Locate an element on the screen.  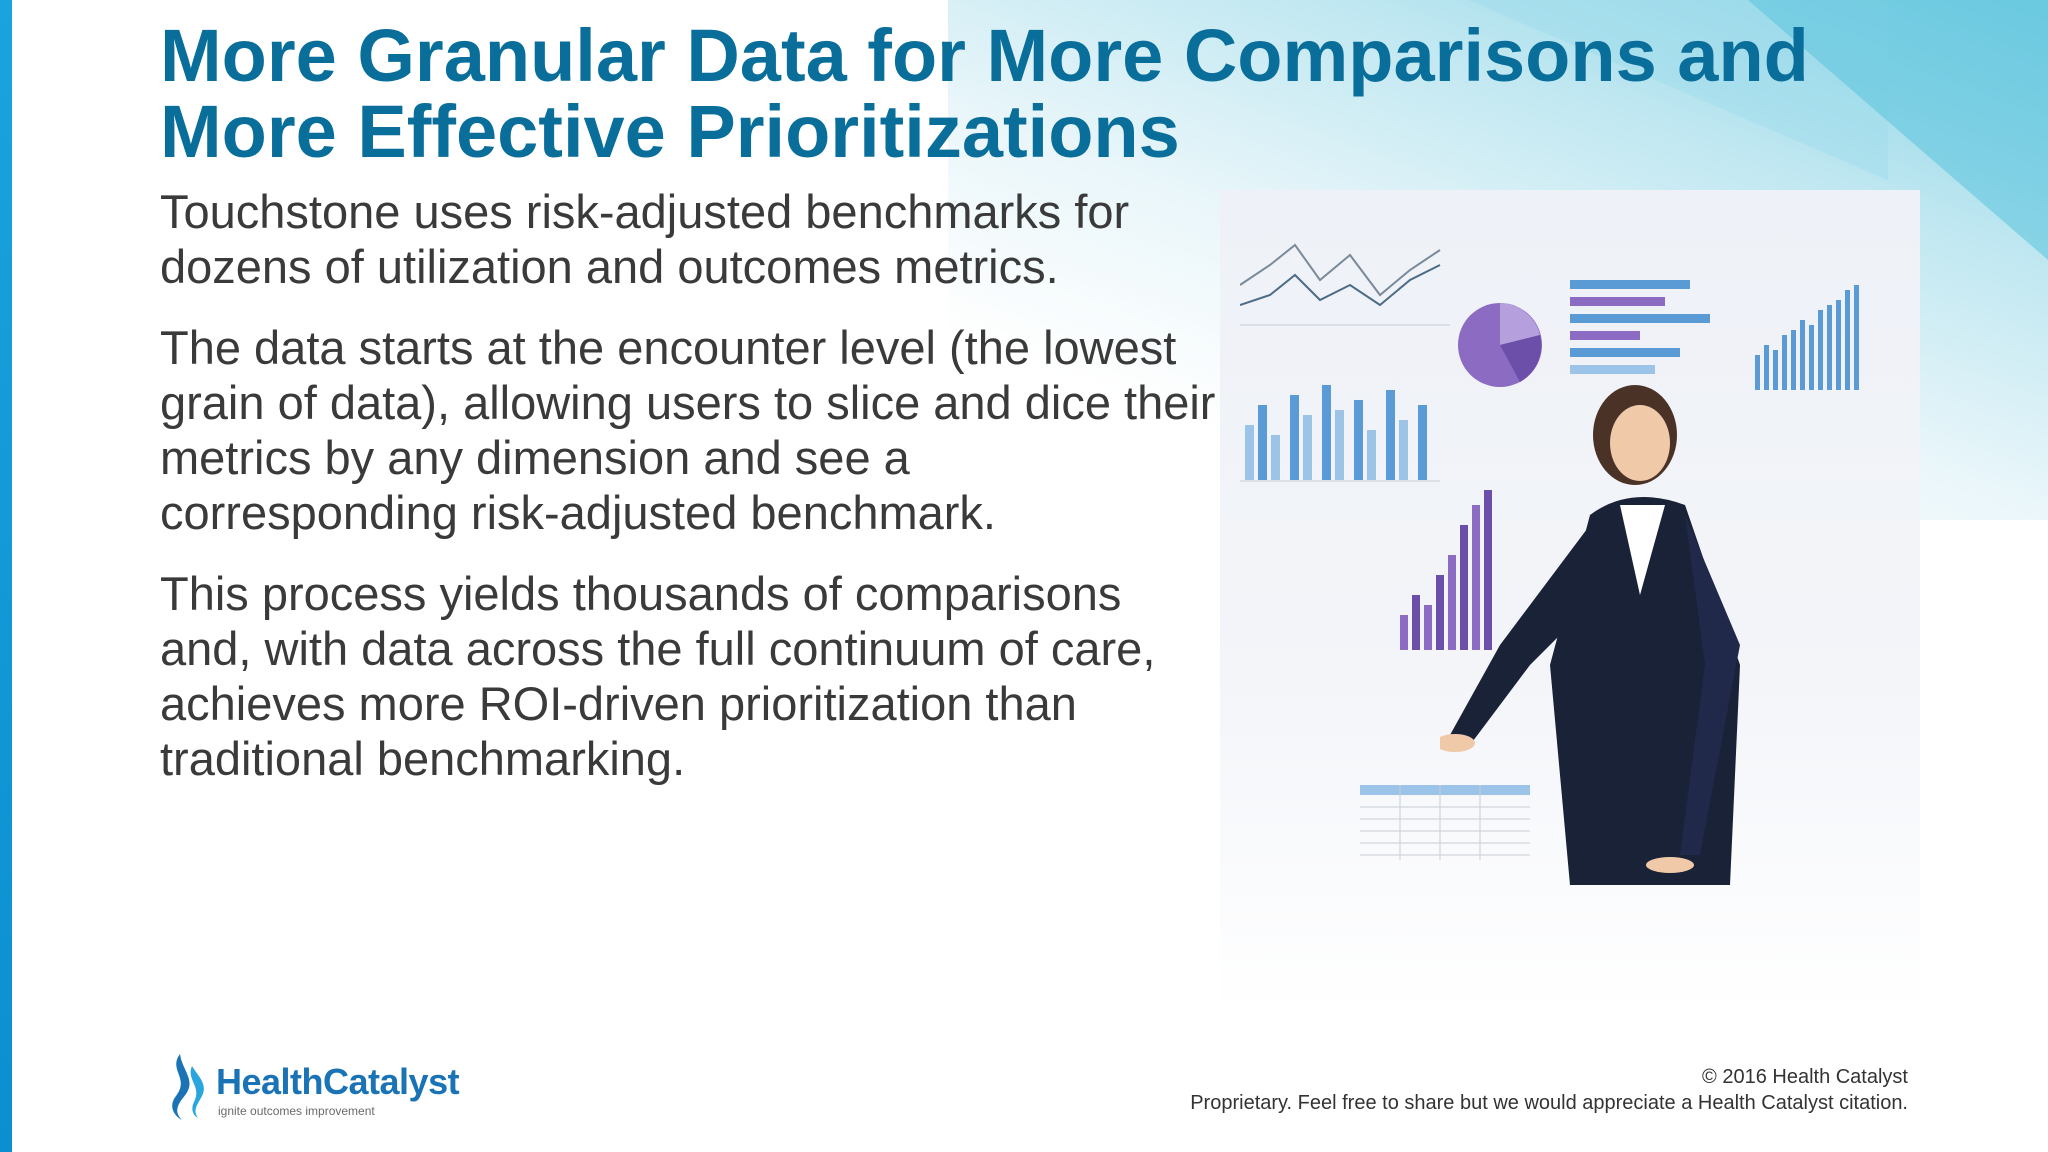
data-table-illustration is located at coordinates (1445, 822).